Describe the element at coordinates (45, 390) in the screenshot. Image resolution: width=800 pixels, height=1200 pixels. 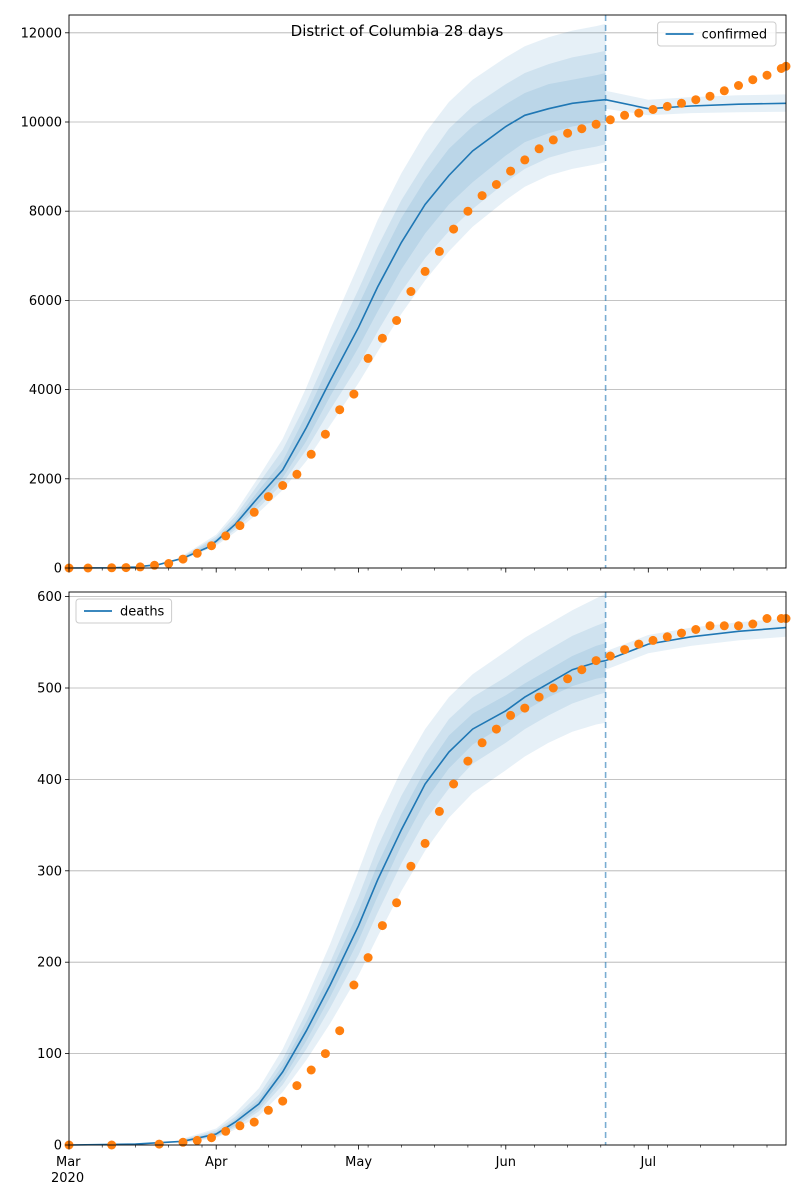
I see `y-tick-label: 4000` at that location.